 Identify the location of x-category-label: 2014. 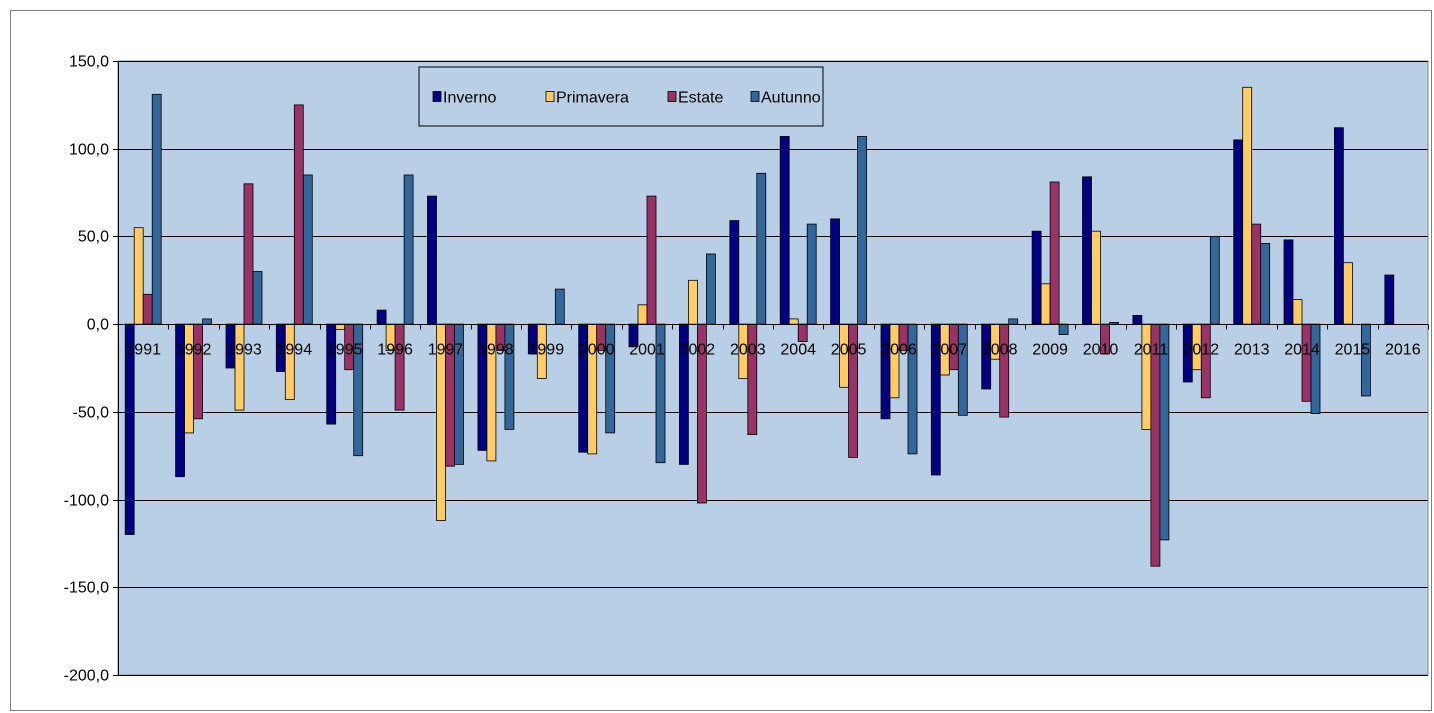
(1302, 350).